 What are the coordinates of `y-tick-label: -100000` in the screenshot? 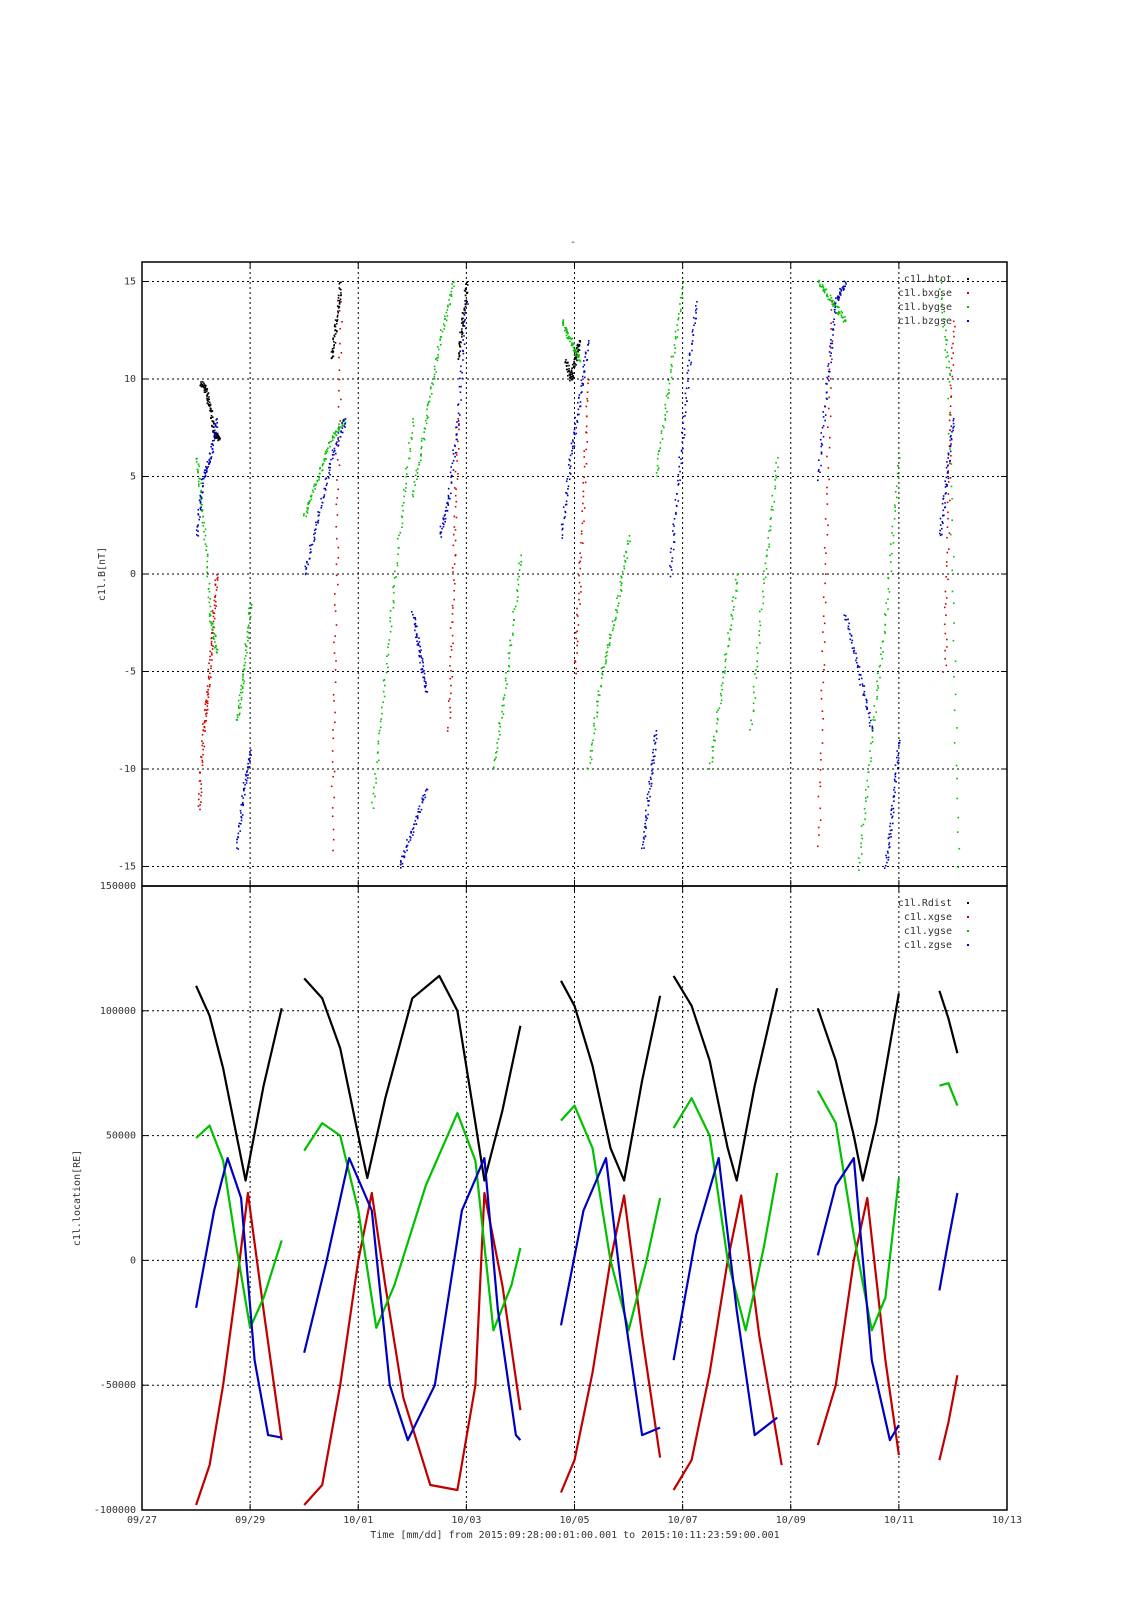 It's located at (115, 1510).